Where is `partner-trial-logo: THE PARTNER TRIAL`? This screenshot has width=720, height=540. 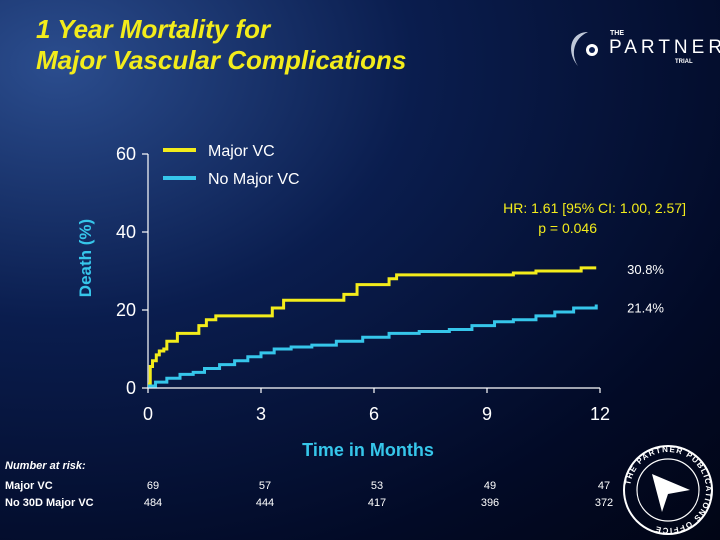
partner-trial-logo: THE PARTNER TRIAL is located at coordinates (641, 50).